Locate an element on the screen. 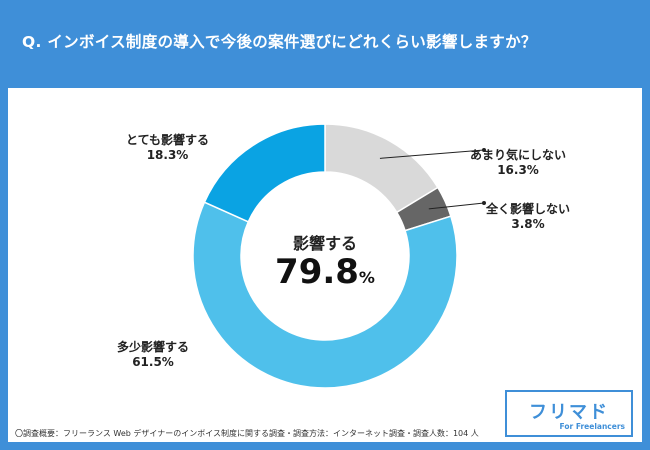 The image size is (650, 450). slice-value-tashou: 61.5% is located at coordinates (153, 362).